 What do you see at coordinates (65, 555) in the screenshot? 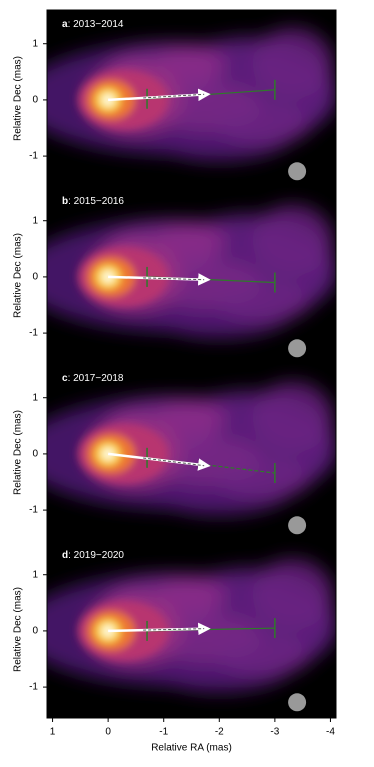
I see `panel-label: d` at bounding box center [65, 555].